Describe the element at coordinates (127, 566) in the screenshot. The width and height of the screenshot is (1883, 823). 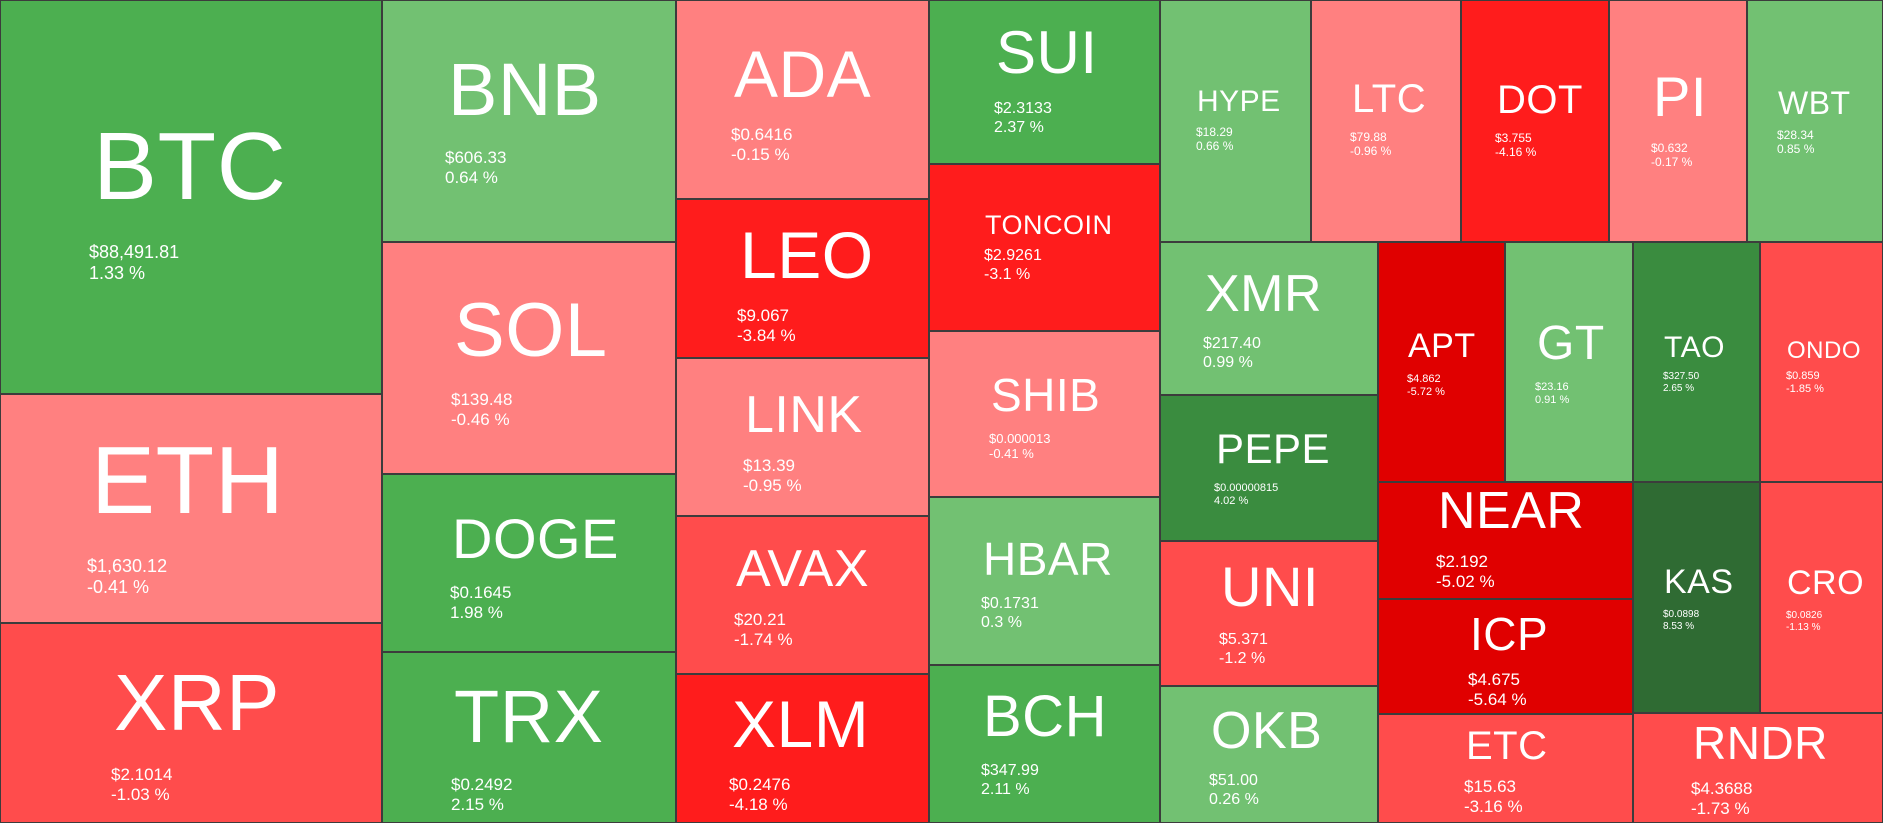
I see `tile-price: $1,630.12` at that location.